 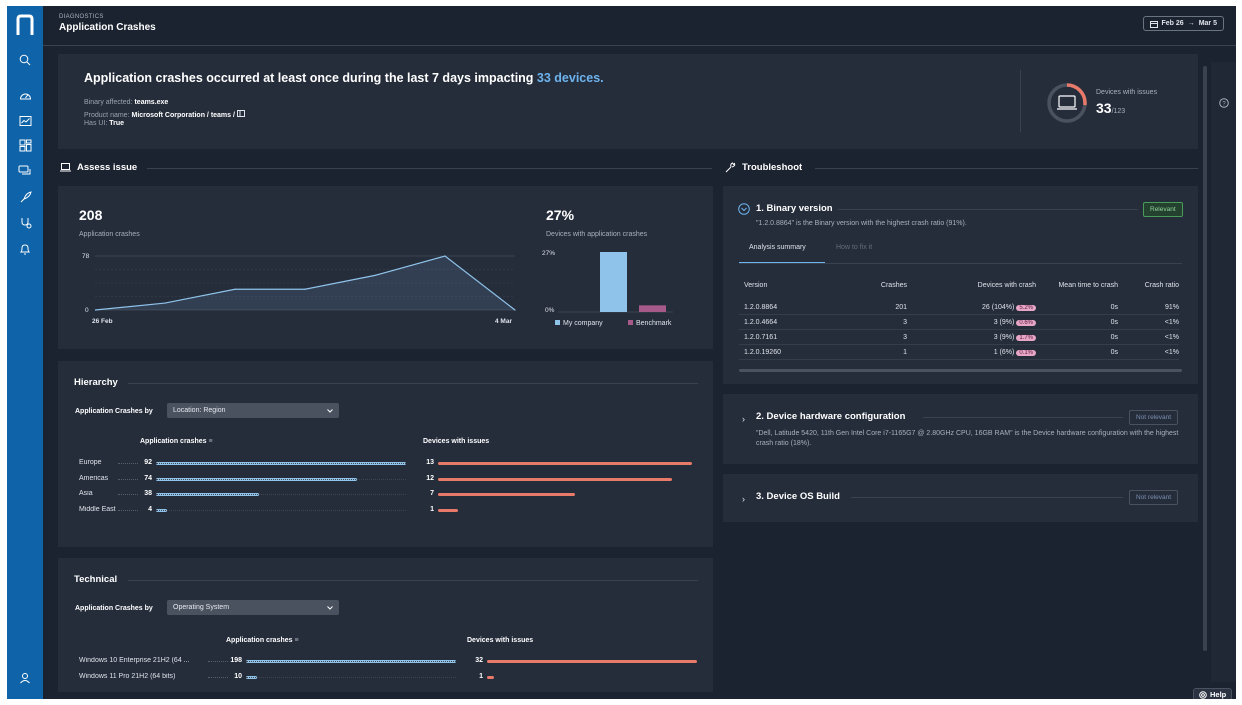 I want to click on col-mttc: Mean time to crash, so click(x=1088, y=285).